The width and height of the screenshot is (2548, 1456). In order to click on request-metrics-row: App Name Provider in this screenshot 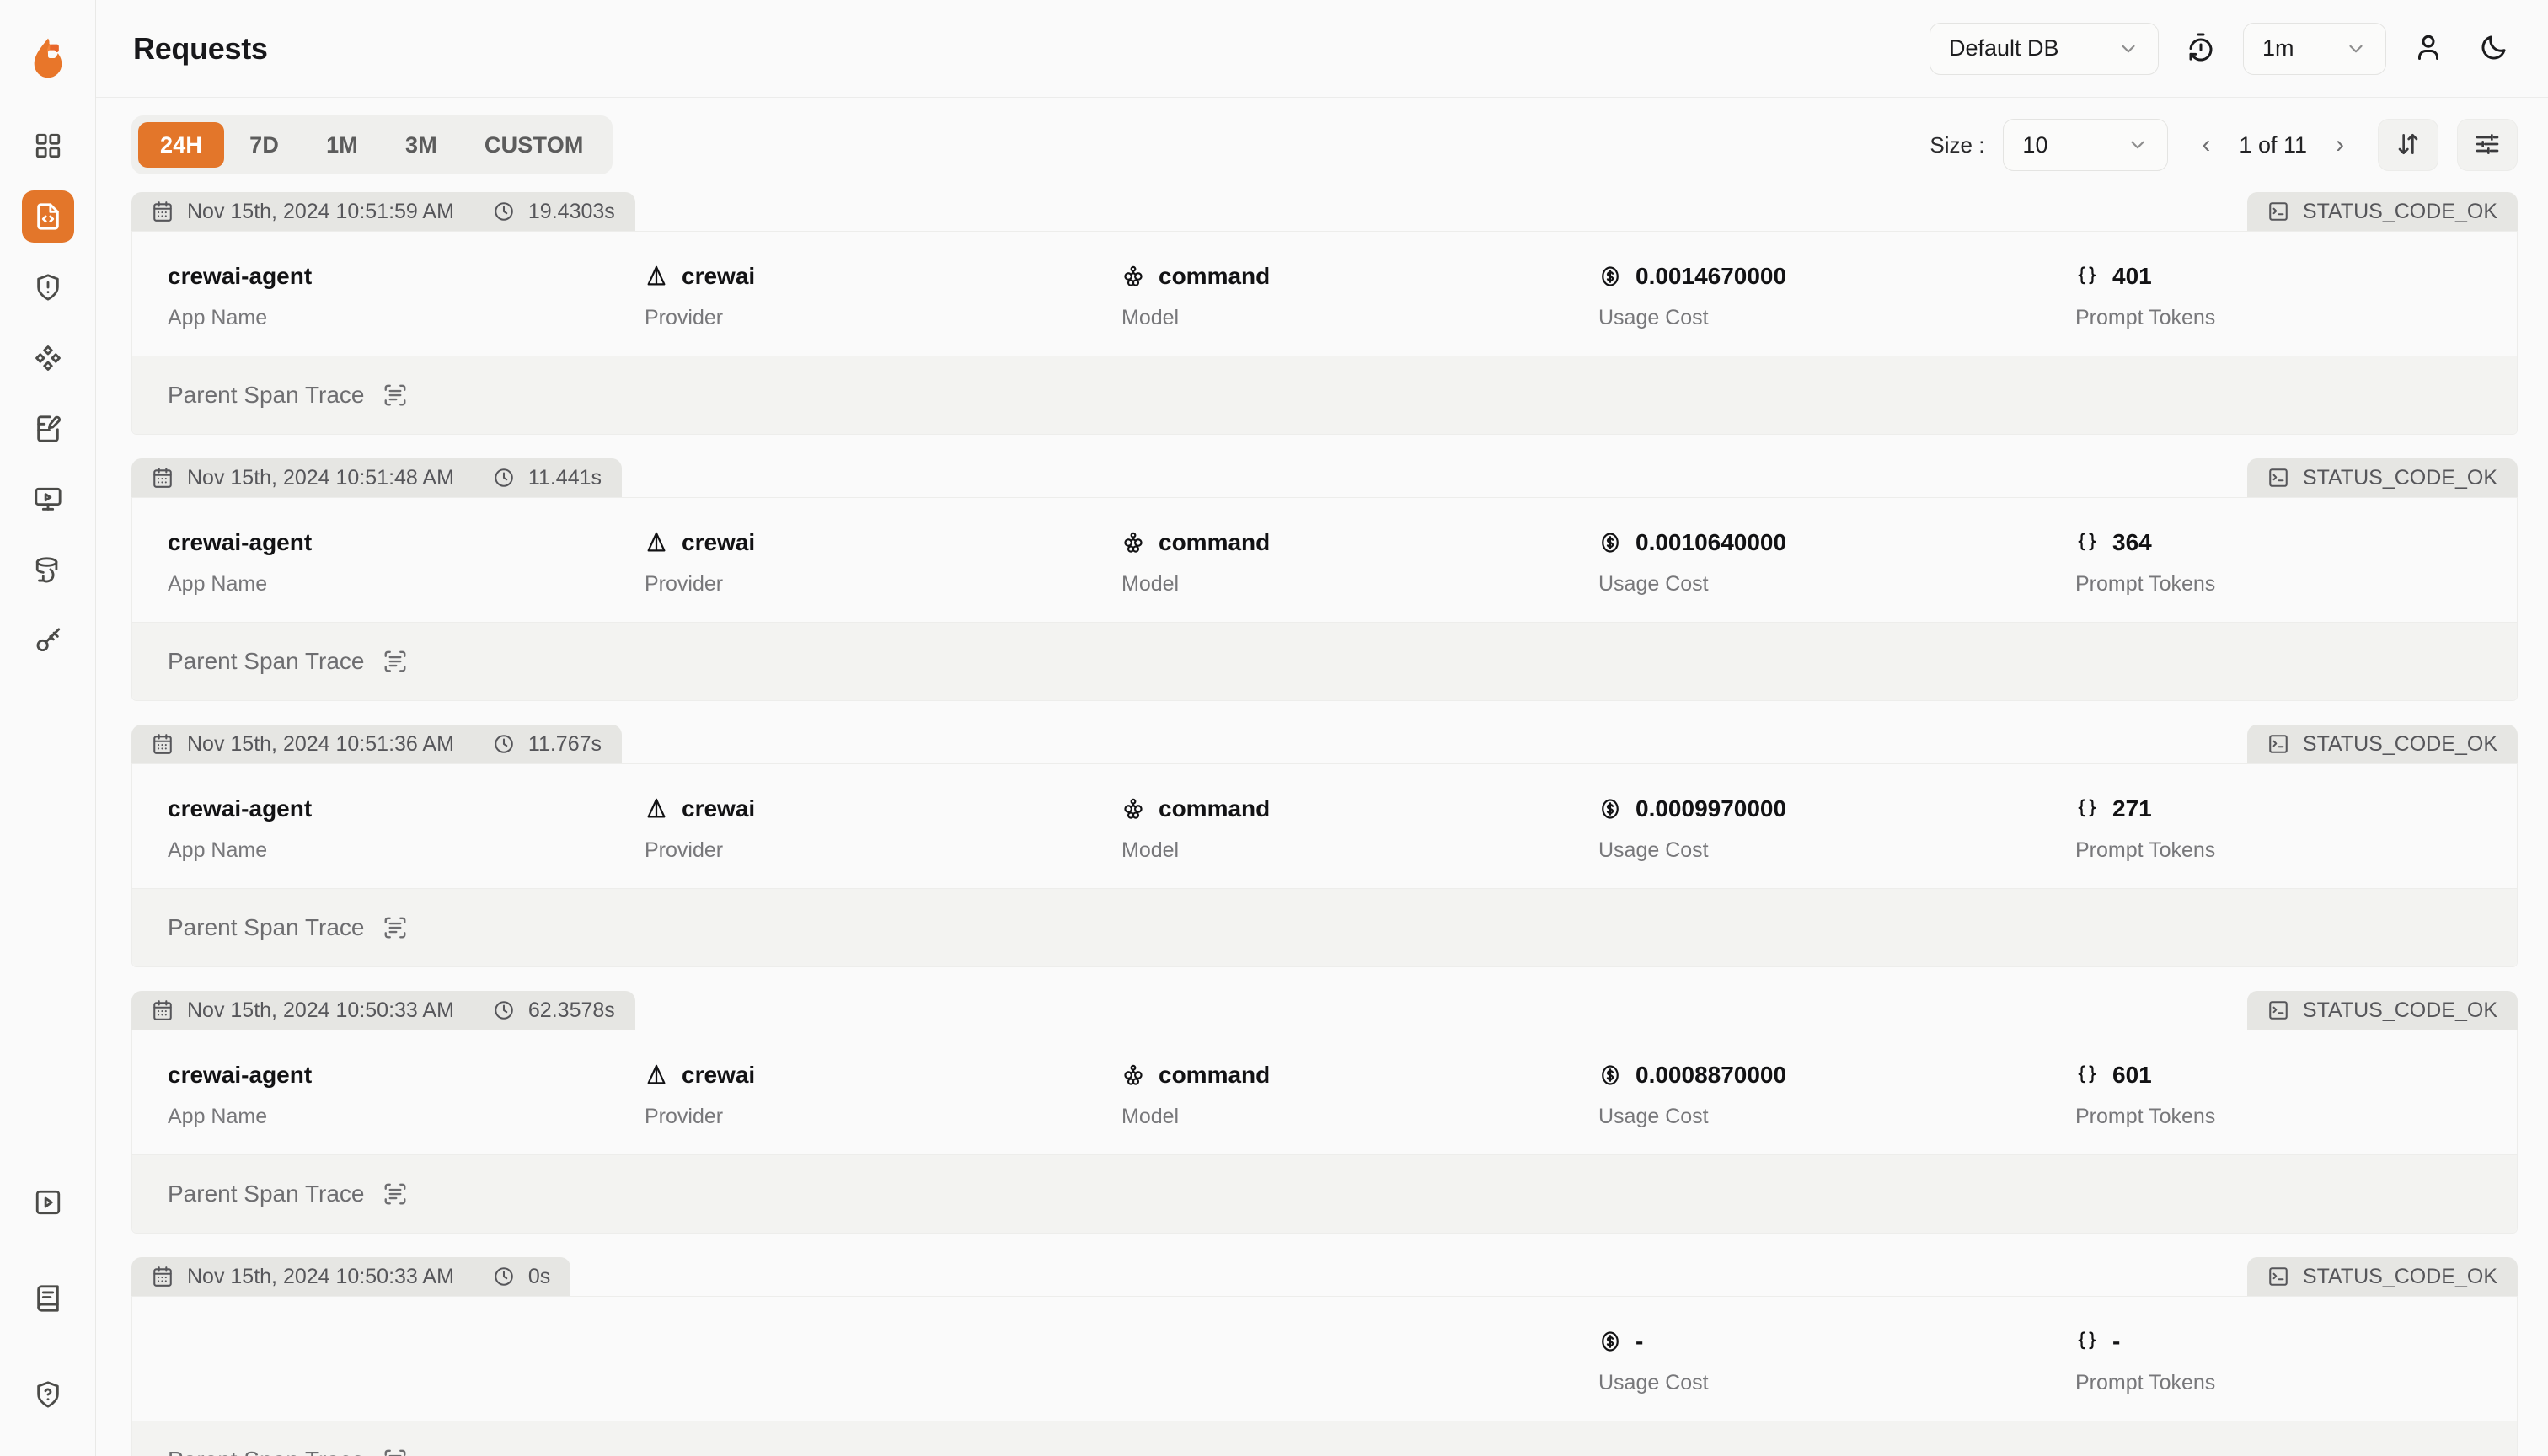, I will do `click(1324, 1359)`.